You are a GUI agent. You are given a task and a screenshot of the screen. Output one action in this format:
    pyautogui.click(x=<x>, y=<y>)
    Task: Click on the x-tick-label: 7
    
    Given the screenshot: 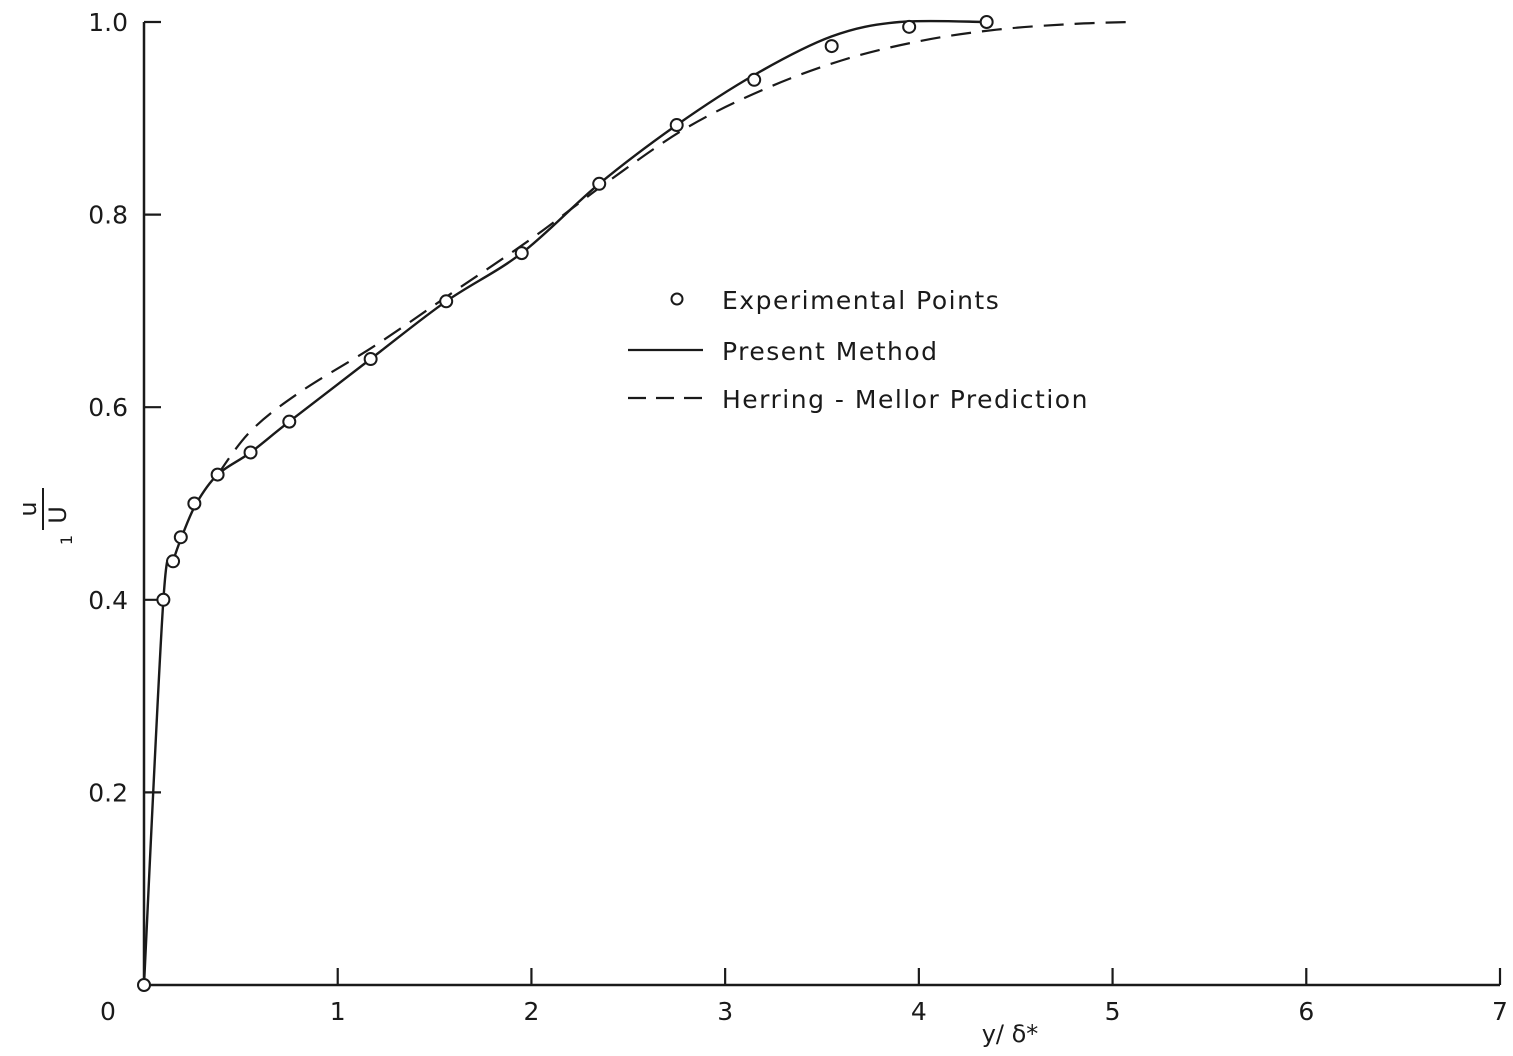 What is the action you would take?
    pyautogui.click(x=1500, y=1011)
    